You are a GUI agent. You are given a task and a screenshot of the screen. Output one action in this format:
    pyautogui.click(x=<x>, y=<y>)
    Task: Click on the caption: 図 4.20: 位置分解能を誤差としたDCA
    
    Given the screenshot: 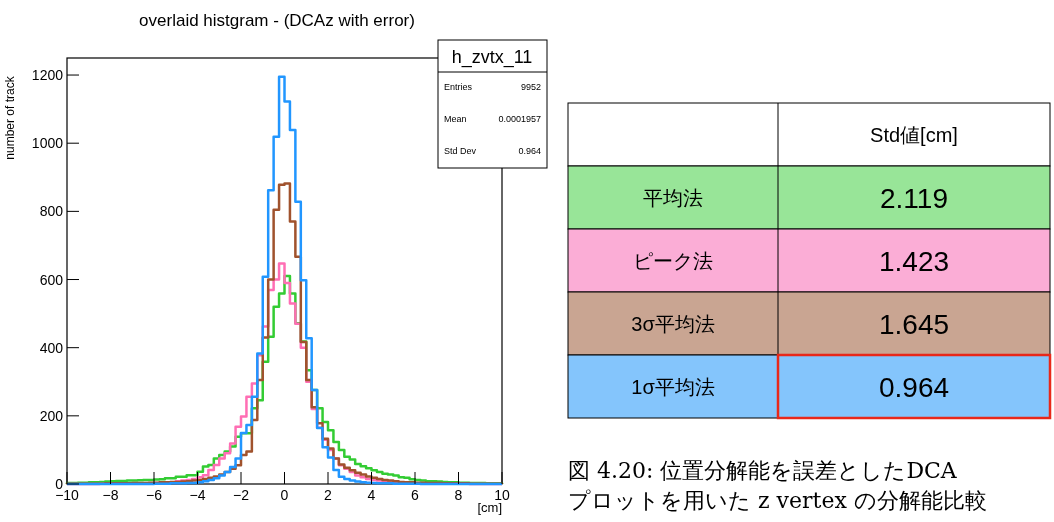 What is the action you would take?
    pyautogui.click(x=763, y=470)
    